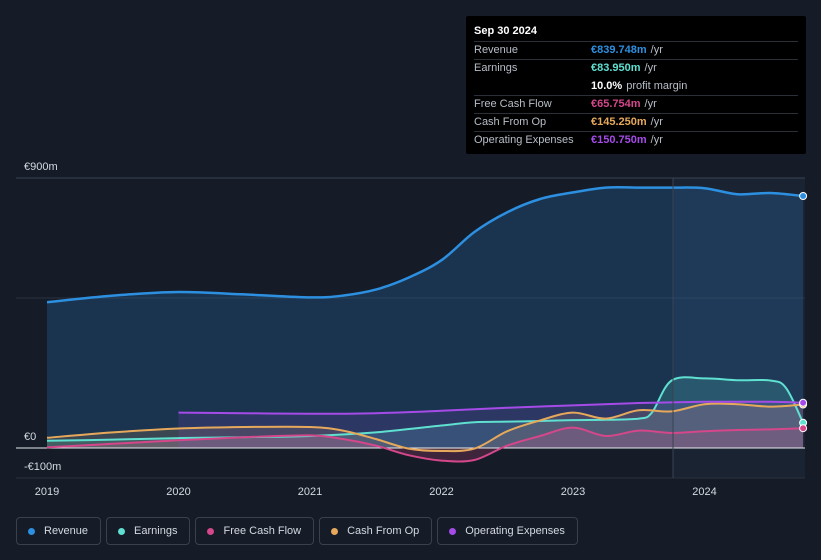 Image resolution: width=821 pixels, height=560 pixels. Describe the element at coordinates (616, 103) in the screenshot. I see `tooltip-value: €65.754m` at that location.